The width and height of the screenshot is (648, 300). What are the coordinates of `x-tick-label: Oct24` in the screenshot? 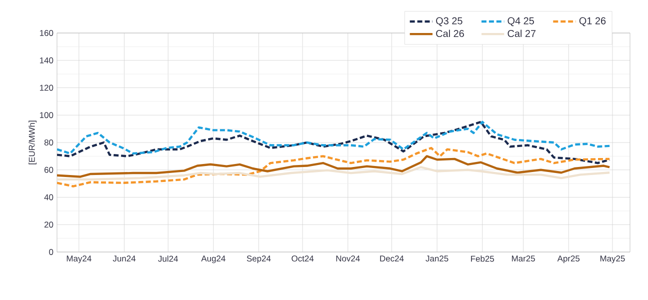 It's located at (303, 259).